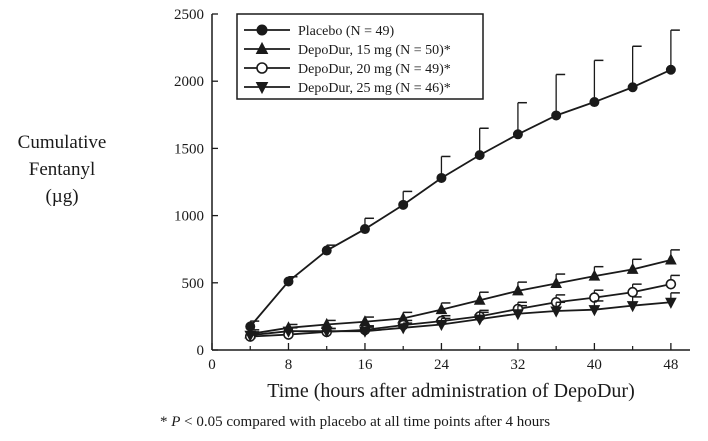 The width and height of the screenshot is (708, 441). I want to click on x-tick-label-5: 40, so click(594, 365).